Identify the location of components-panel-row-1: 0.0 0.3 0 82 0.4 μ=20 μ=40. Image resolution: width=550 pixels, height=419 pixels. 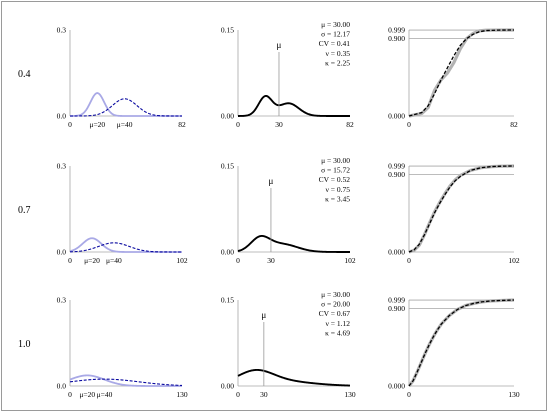
(102, 78).